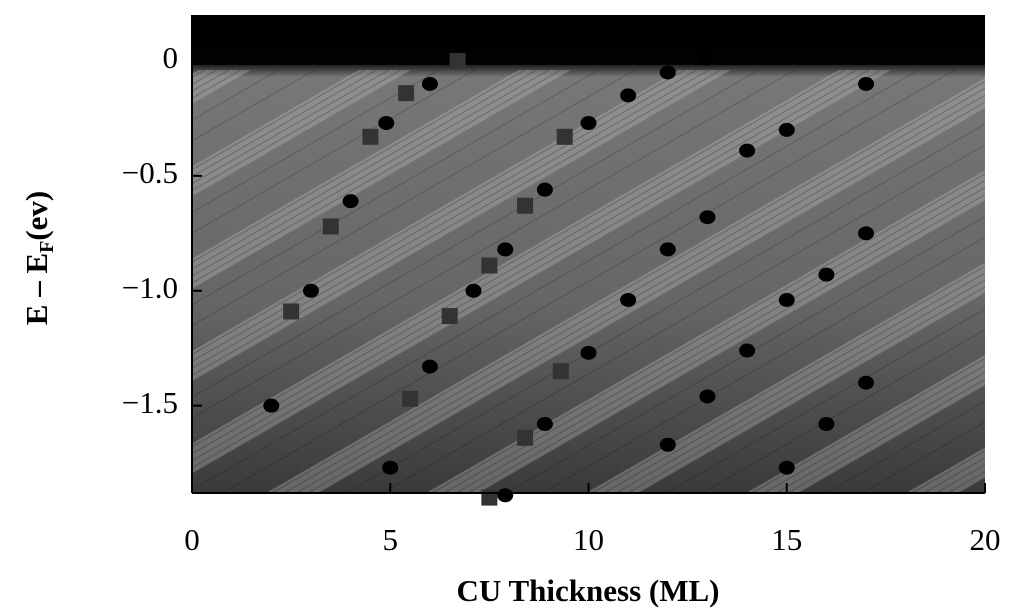 Image resolution: width=1016 pixels, height=616 pixels. I want to click on x-tick-label: 15, so click(786, 539).